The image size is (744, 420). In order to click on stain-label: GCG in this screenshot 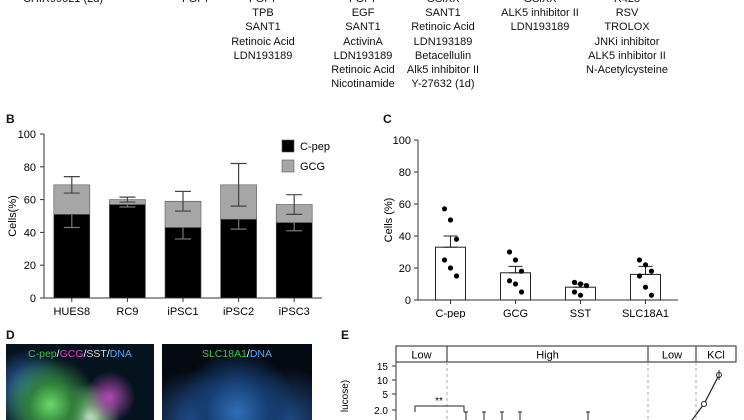, I will do `click(71, 354)`.